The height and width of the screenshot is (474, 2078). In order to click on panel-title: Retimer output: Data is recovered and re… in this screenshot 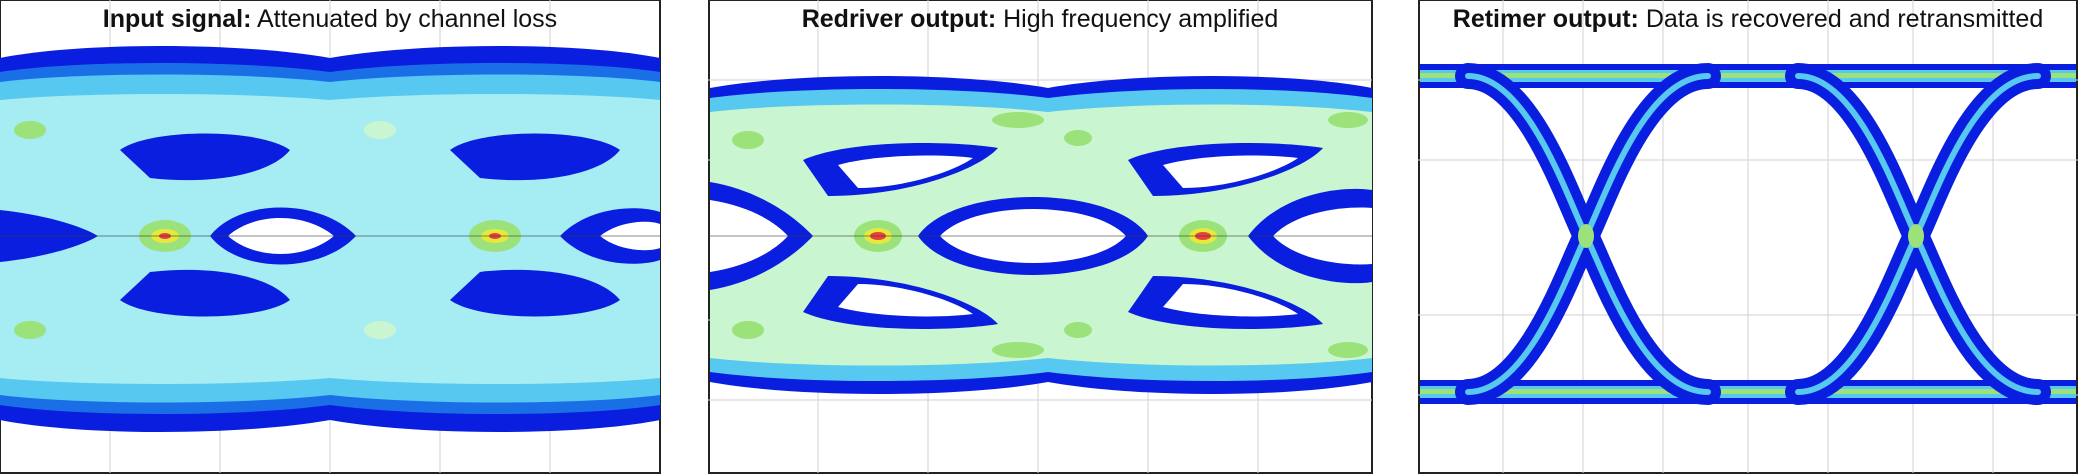, I will do `click(1748, 19)`.